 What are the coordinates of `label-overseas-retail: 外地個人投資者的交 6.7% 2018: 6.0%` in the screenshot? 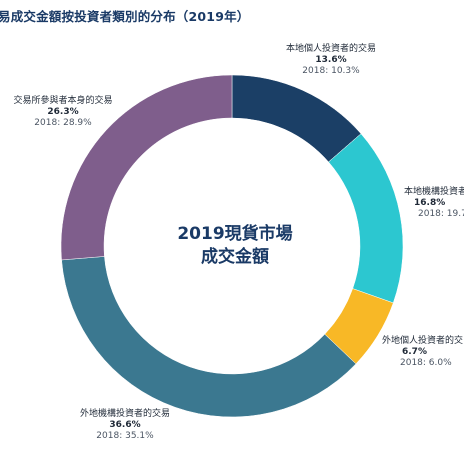 It's located at (422, 352).